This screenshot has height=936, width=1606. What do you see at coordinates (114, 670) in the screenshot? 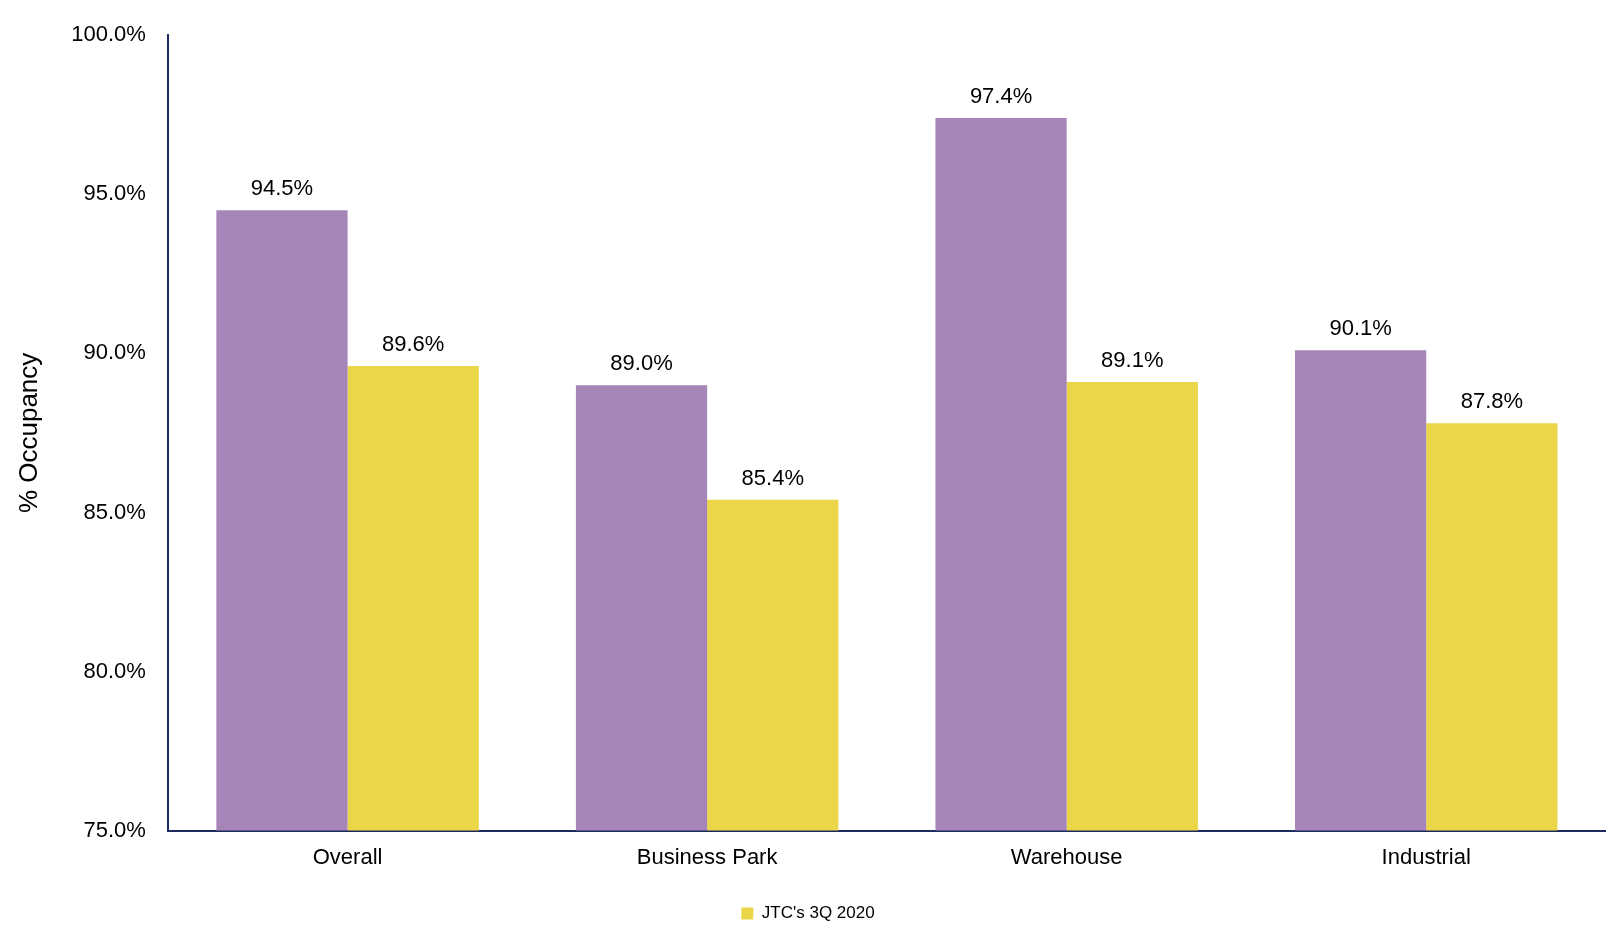
I see `y-tick-label: 80.0%` at bounding box center [114, 670].